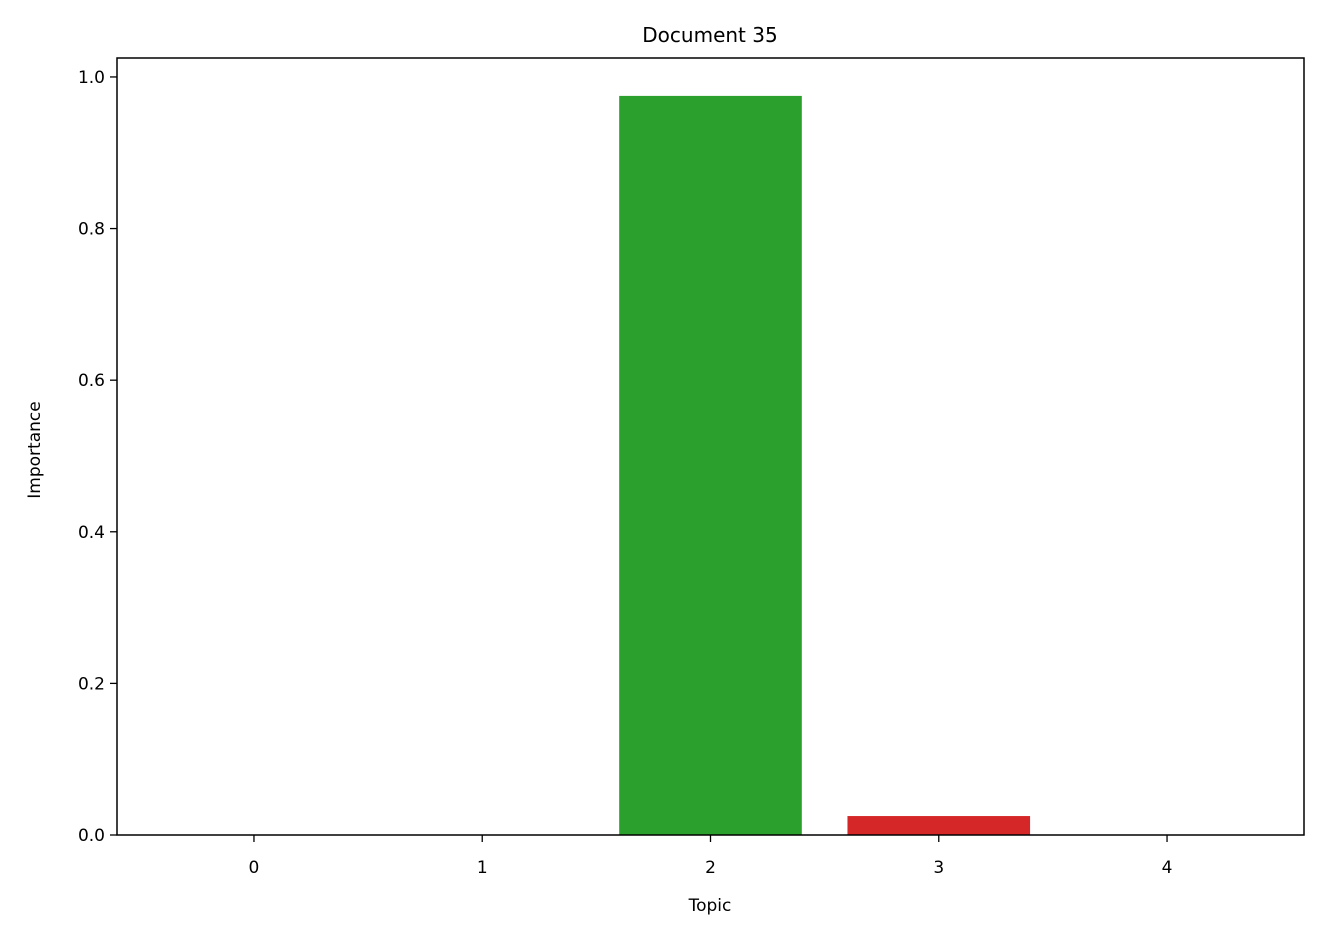 This screenshot has width=1322, height=936. Describe the element at coordinates (711, 856) in the screenshot. I see `x-axis: 0 1 2 3 4` at that location.